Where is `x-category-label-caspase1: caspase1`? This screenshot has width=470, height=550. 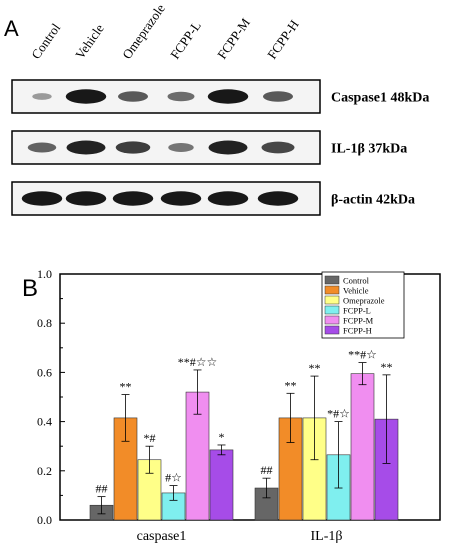
x-category-label-caspase1: caspase1 is located at coordinates (162, 536).